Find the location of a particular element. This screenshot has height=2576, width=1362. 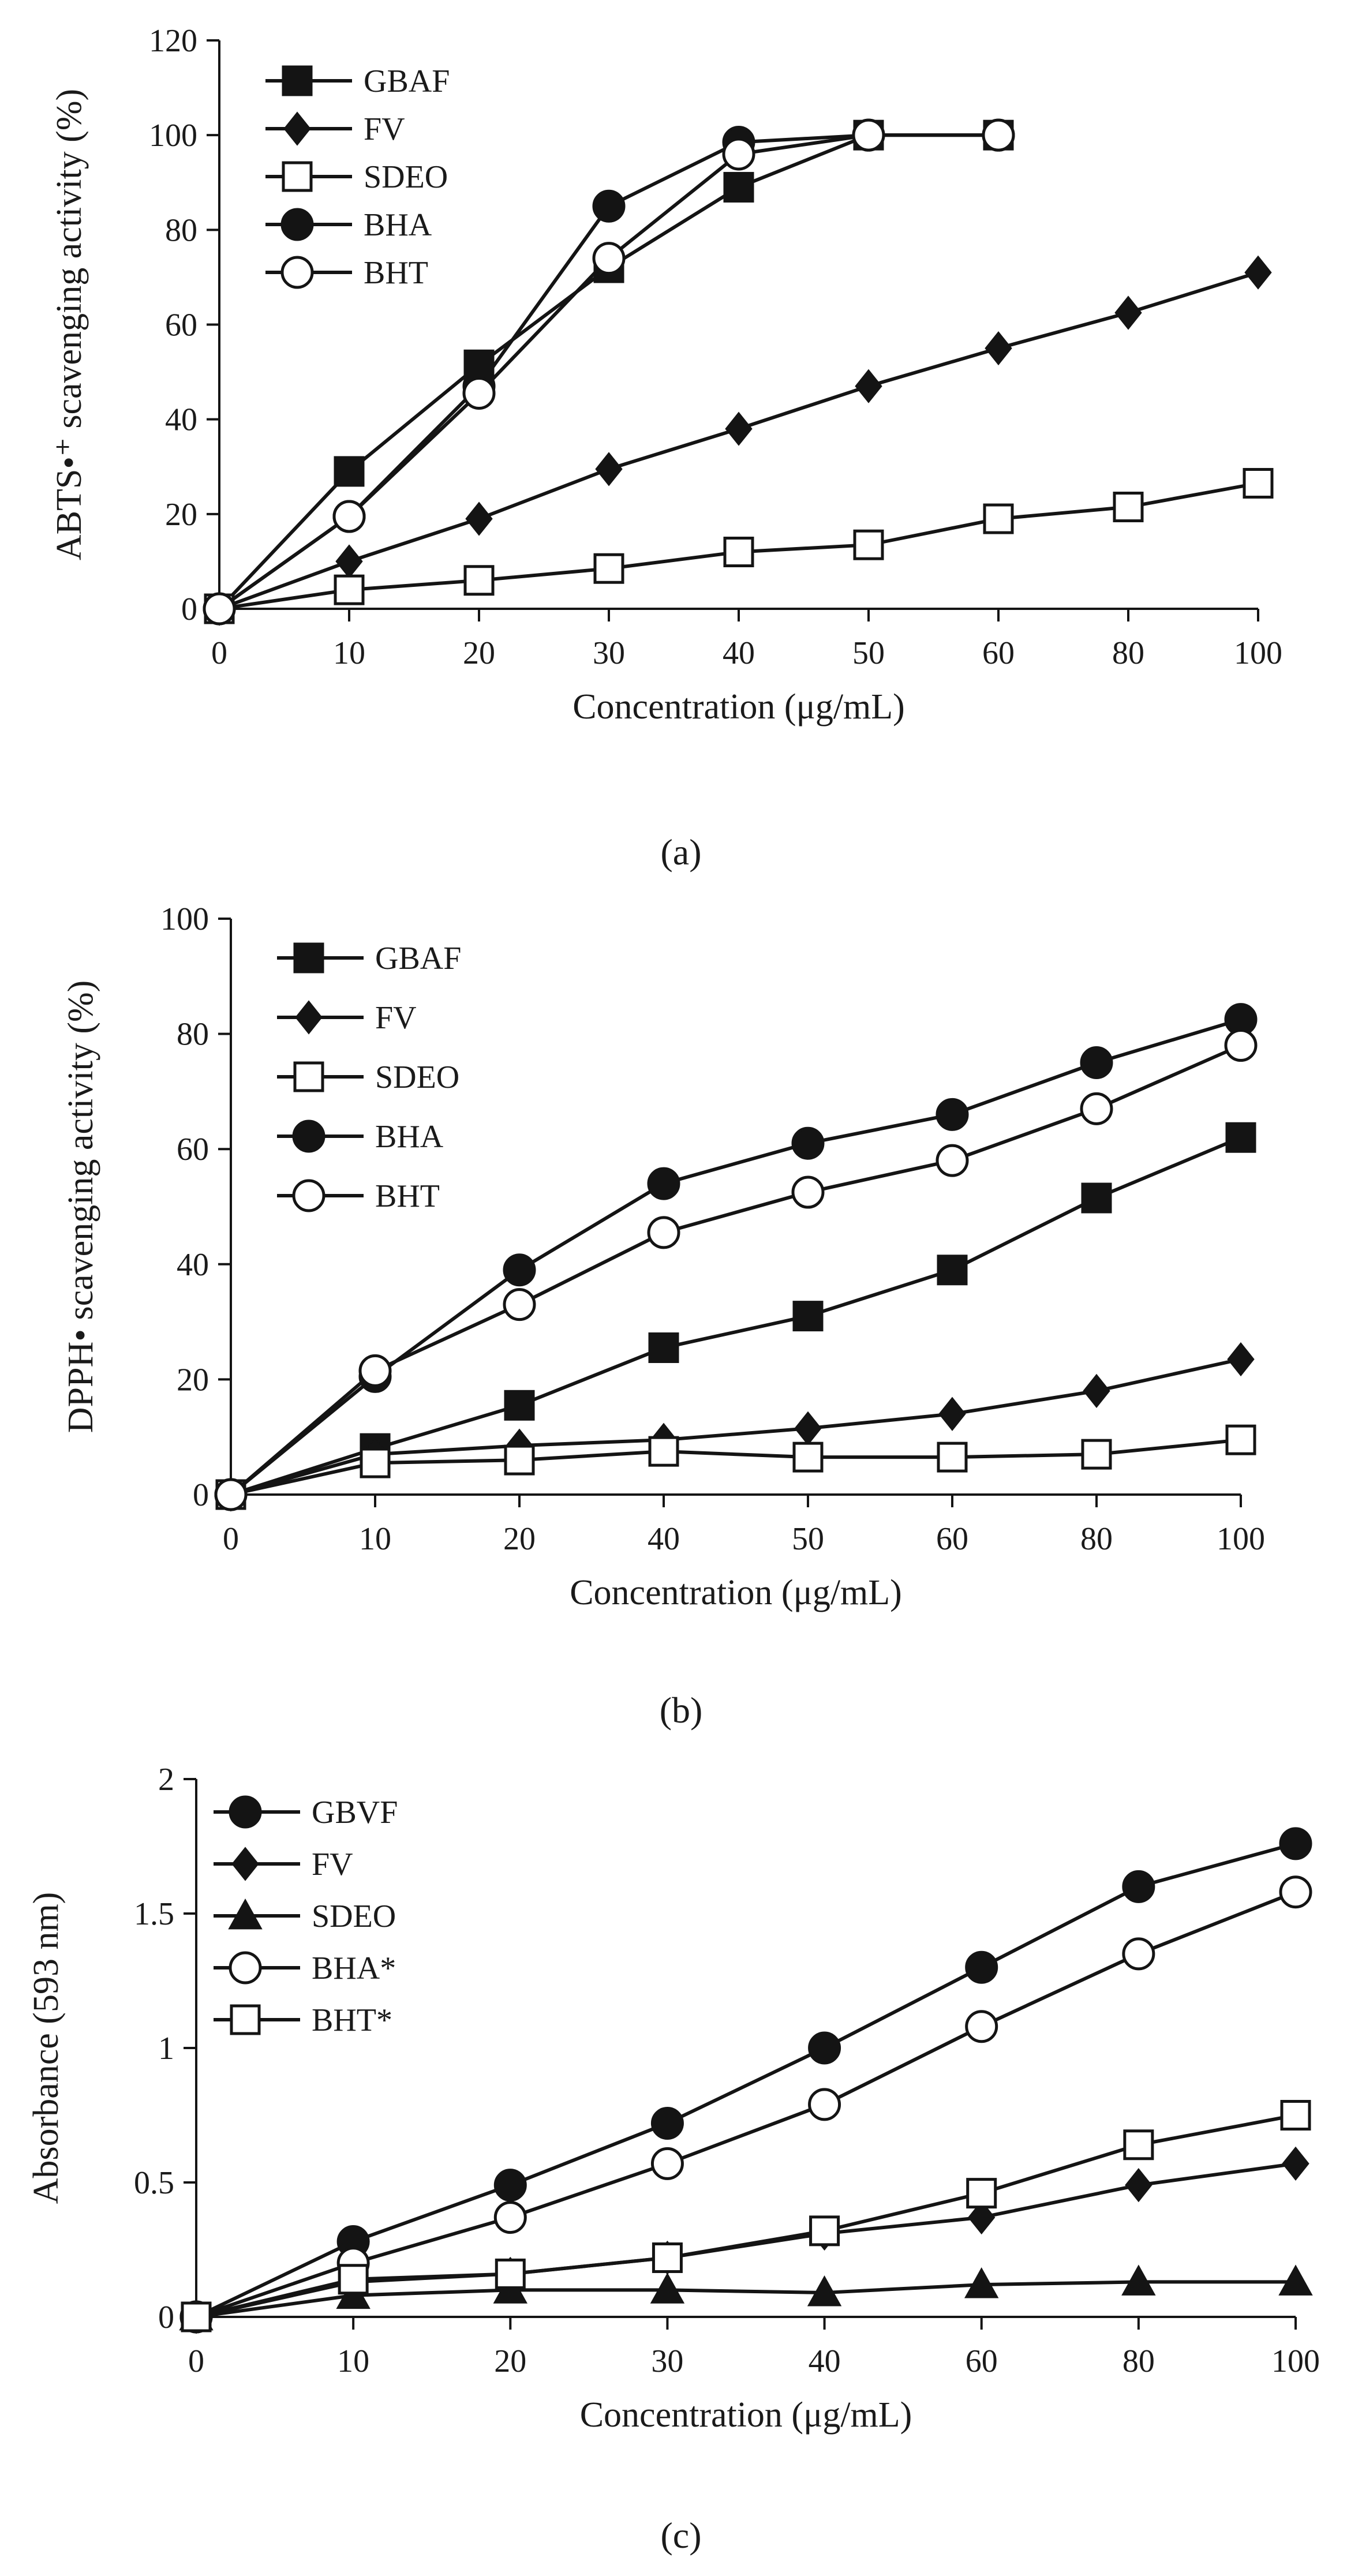

legend-label: BHT* is located at coordinates (352, 2020).